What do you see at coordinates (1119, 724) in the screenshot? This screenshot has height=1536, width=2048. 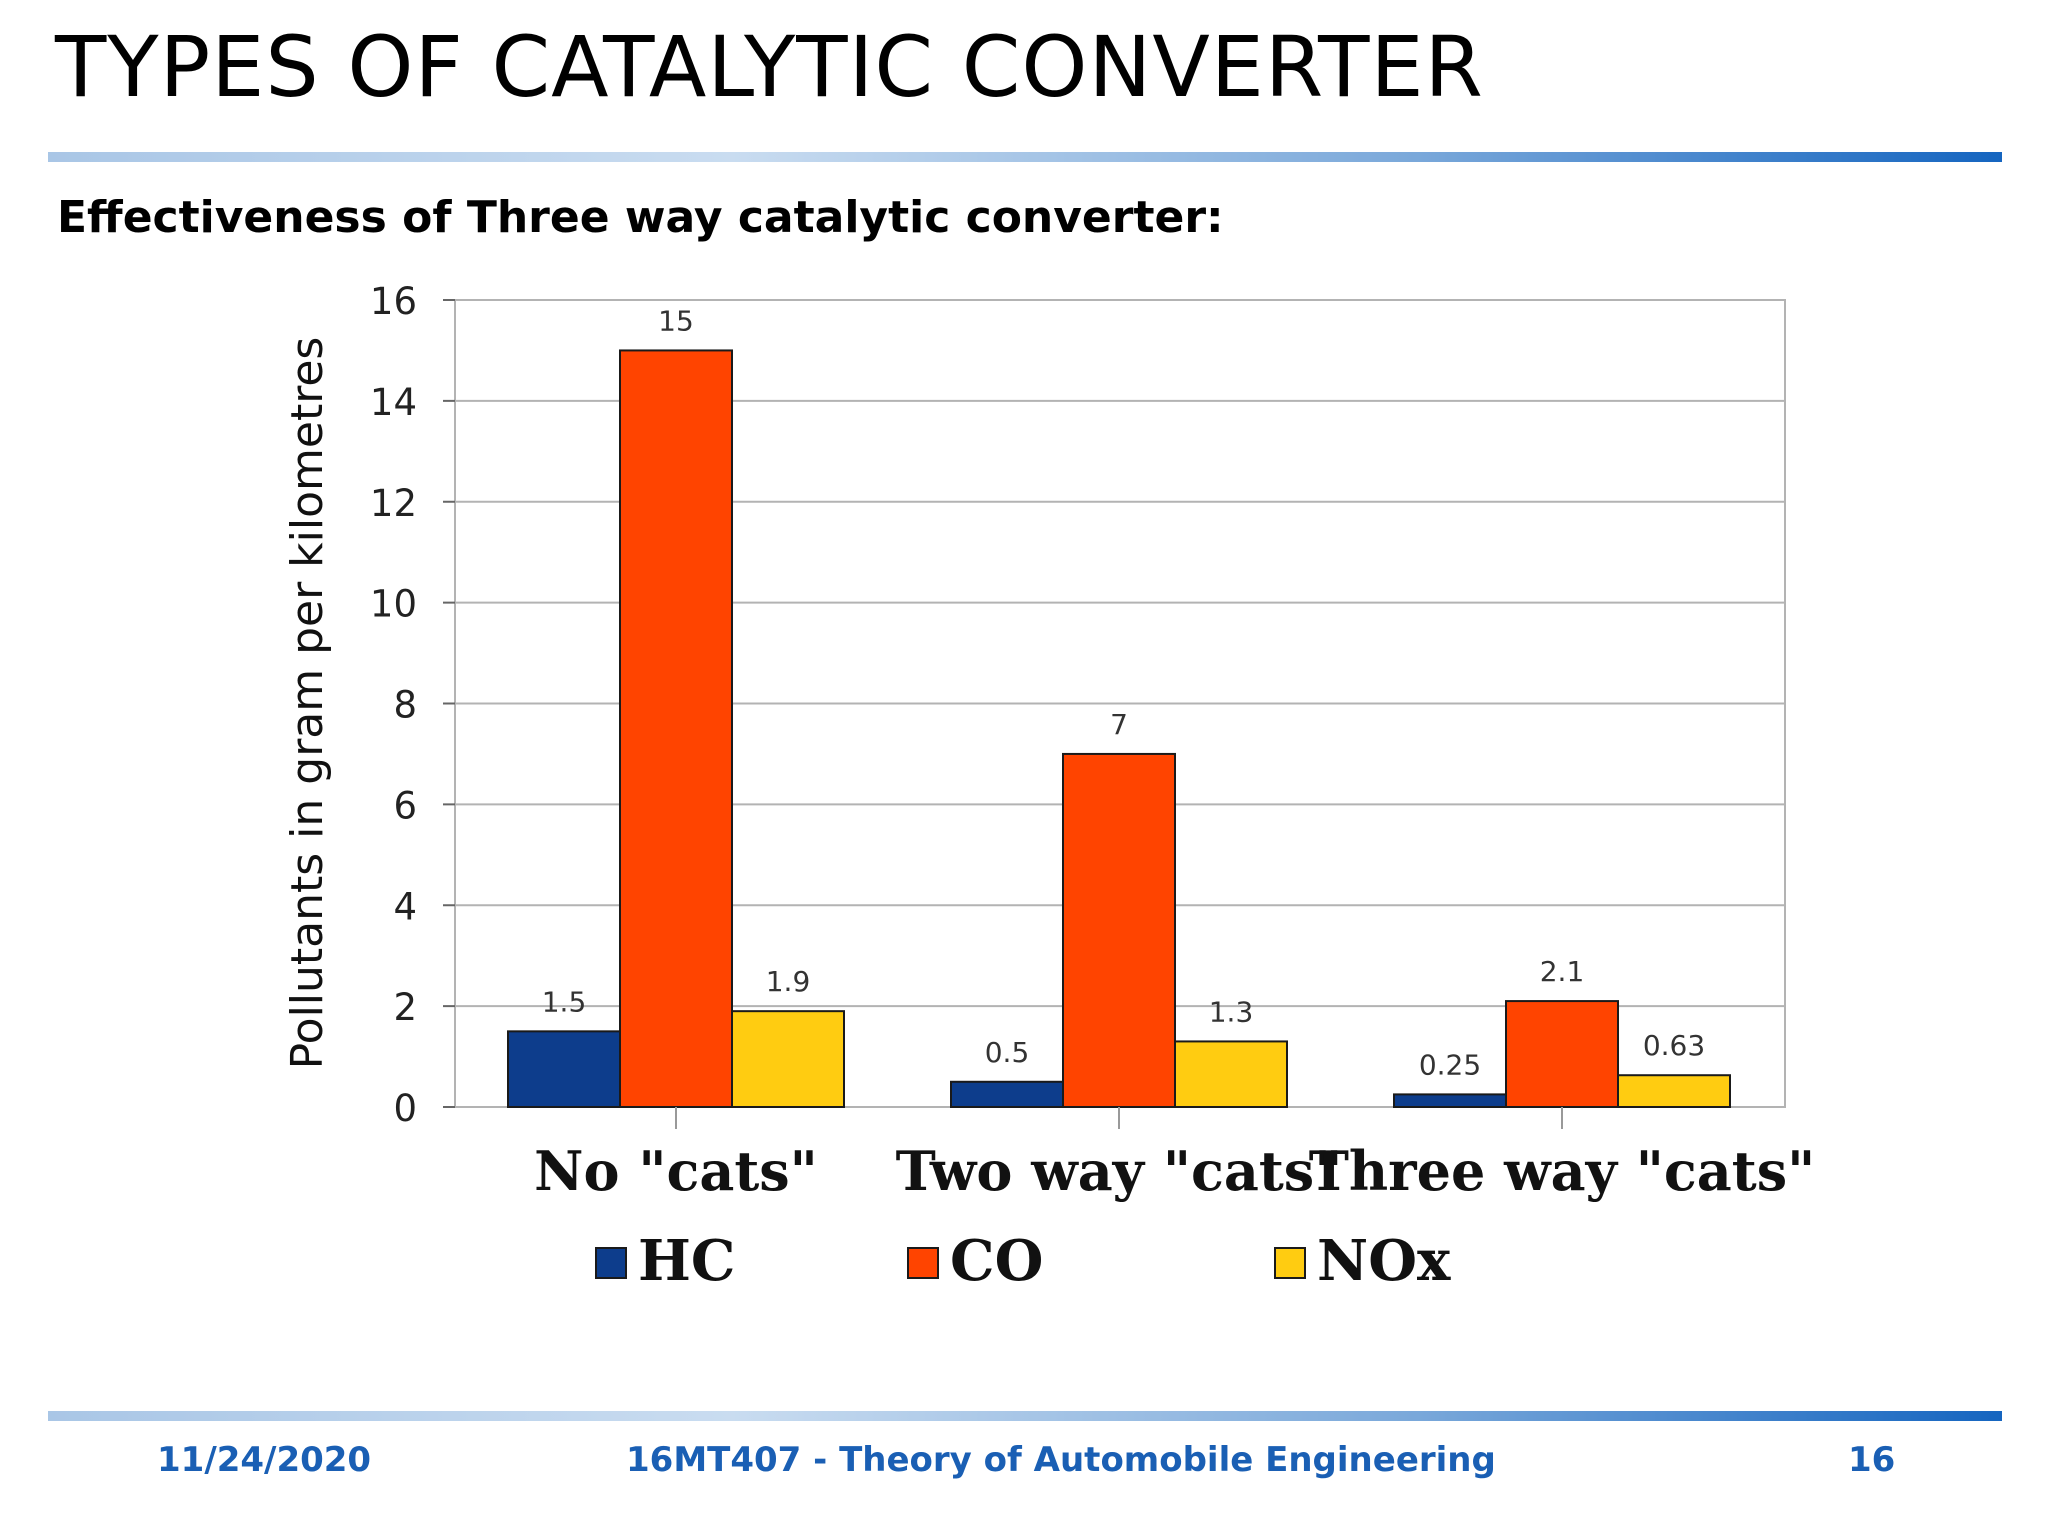 I see `data-label: 7` at bounding box center [1119, 724].